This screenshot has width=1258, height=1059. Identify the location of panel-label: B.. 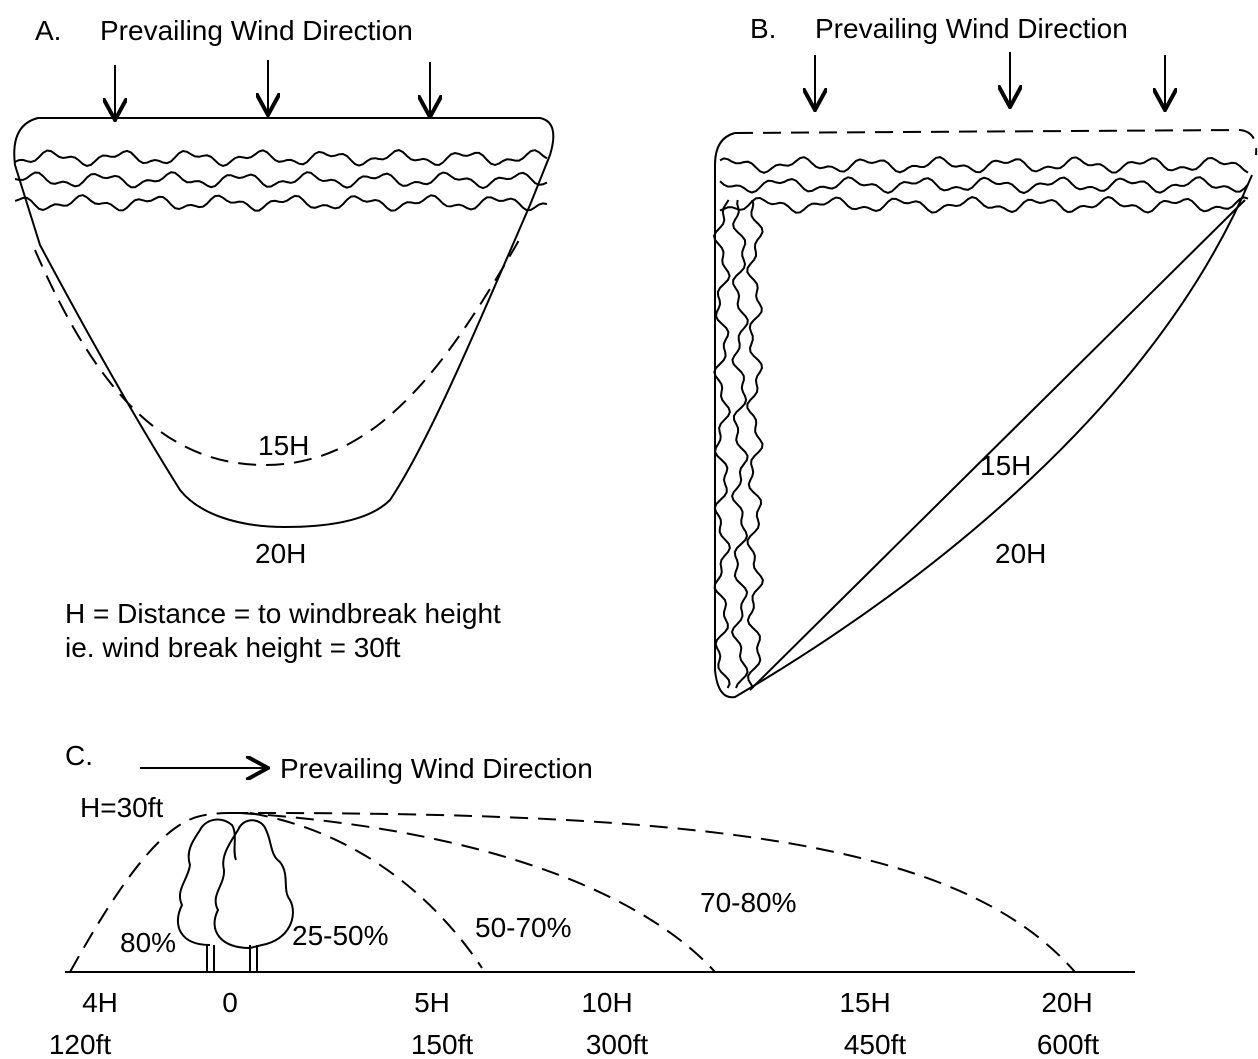
(763, 28).